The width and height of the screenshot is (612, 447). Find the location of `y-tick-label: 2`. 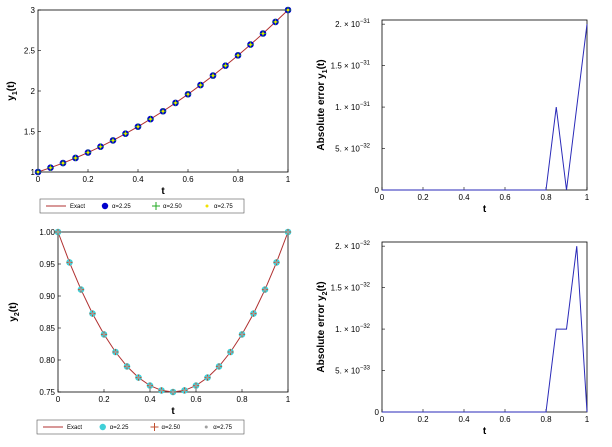

y-tick-label: 2 is located at coordinates (33, 91).